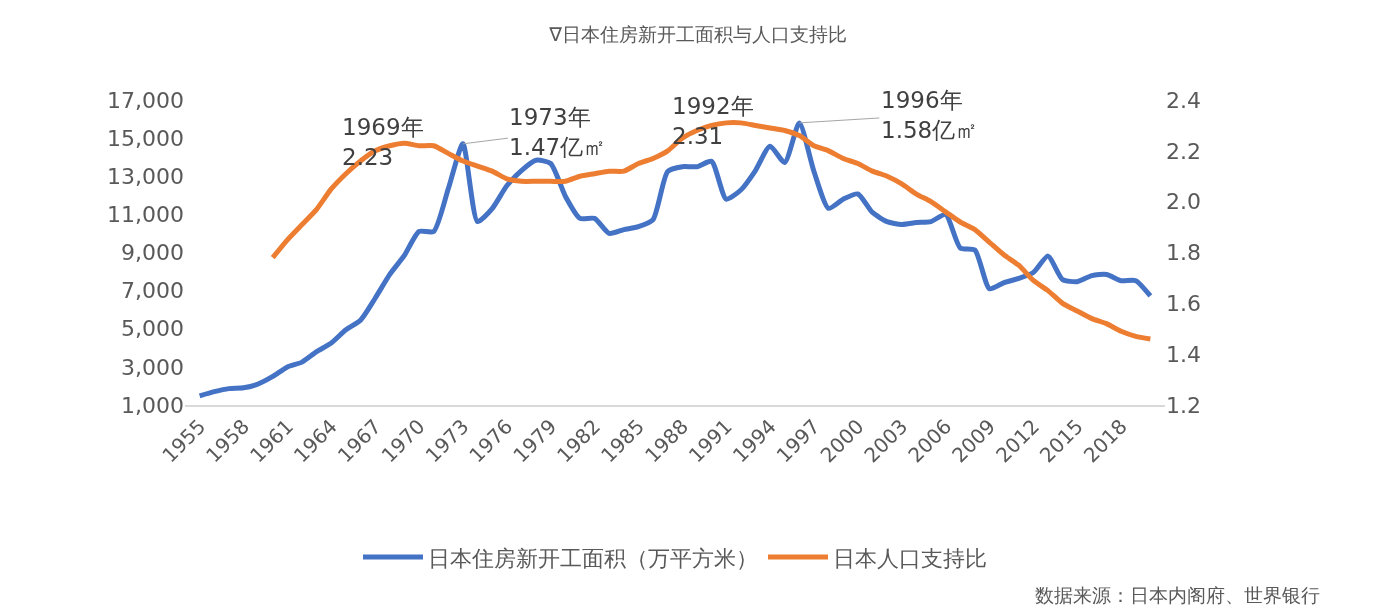 Image resolution: width=1396 pixels, height=616 pixels. What do you see at coordinates (1183, 304) in the screenshot?
I see `y2-tick-label: 1.6` at bounding box center [1183, 304].